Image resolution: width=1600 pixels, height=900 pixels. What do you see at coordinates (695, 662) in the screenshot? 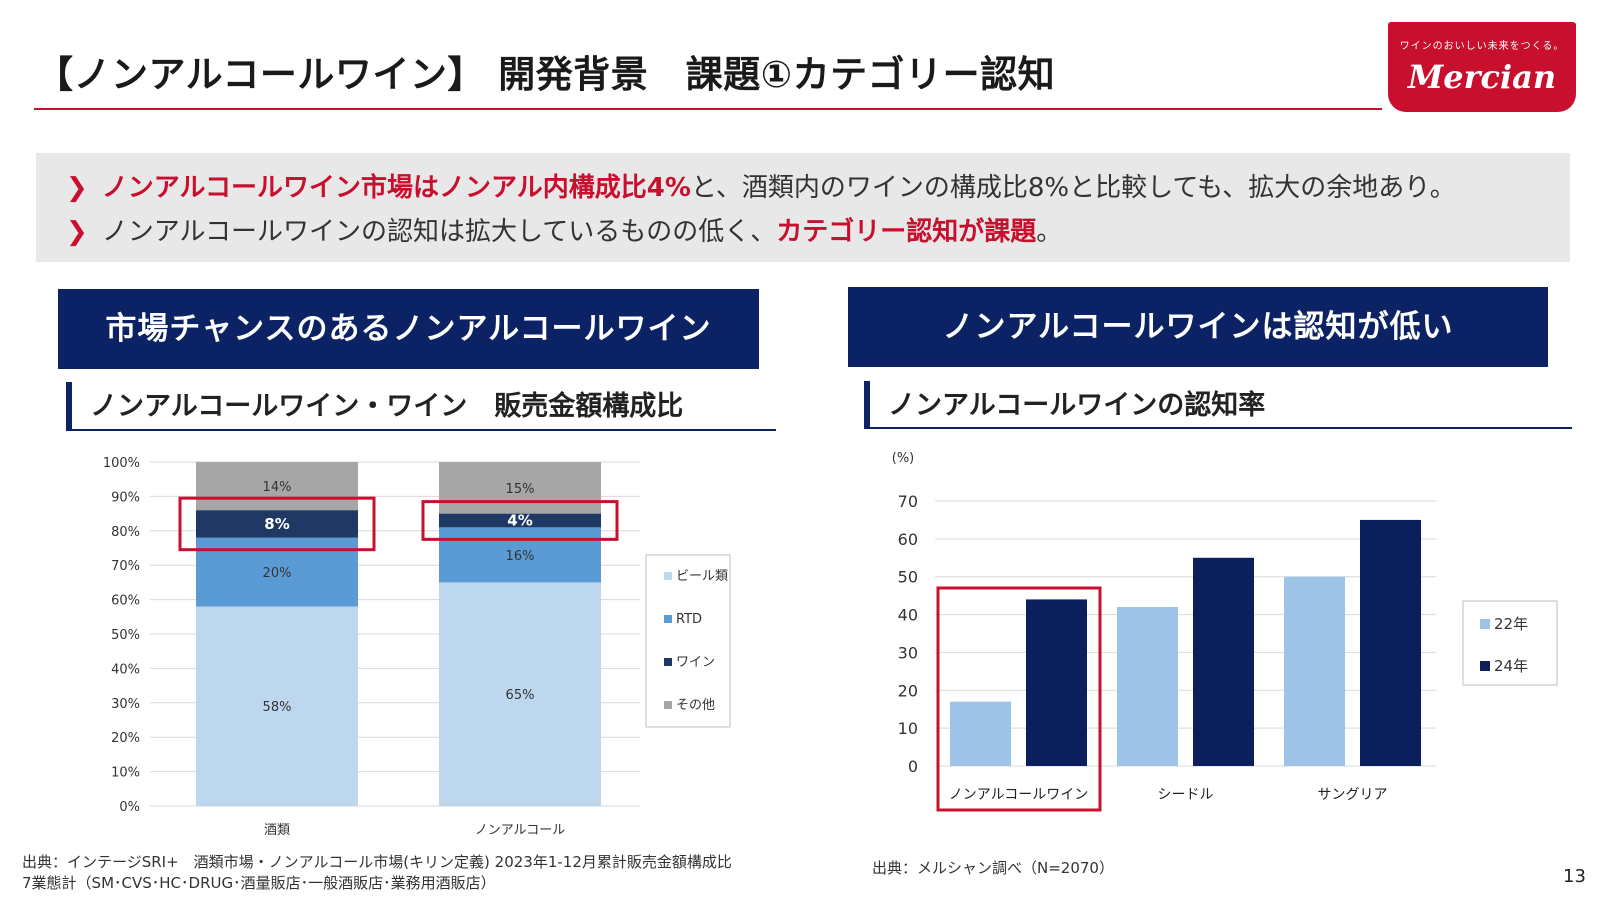
I see `legend-label: ワイン` at bounding box center [695, 662].